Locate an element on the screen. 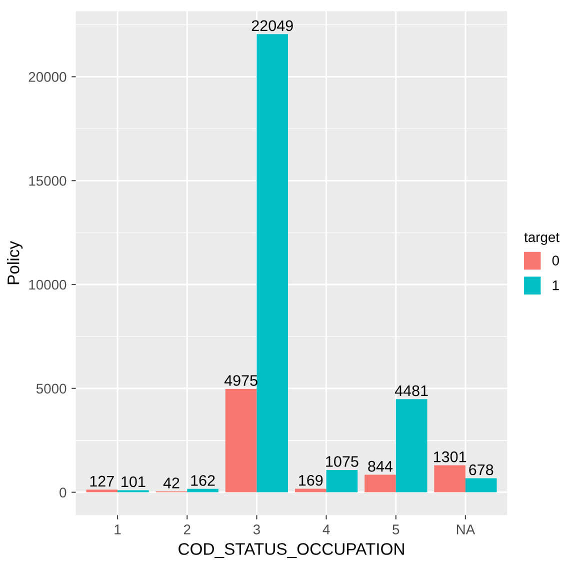  legend-label: 0 is located at coordinates (555, 261).